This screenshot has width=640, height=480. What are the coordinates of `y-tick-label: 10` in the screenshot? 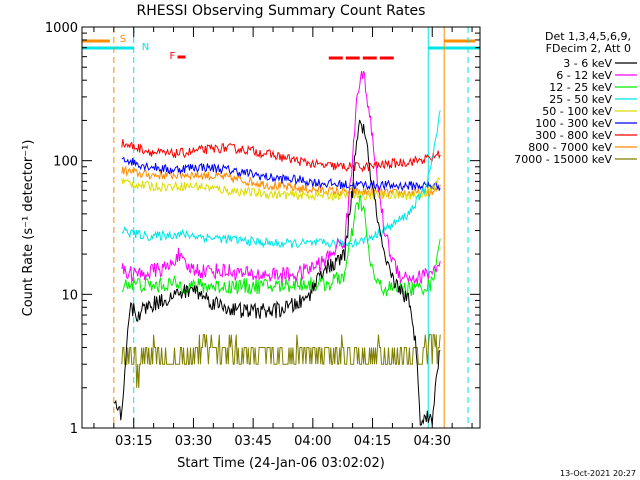 It's located at (69, 295).